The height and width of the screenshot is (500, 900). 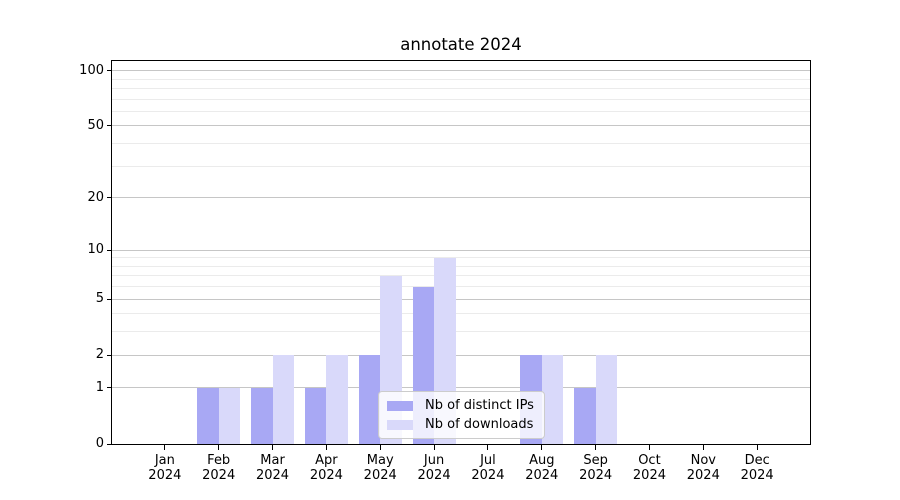 What do you see at coordinates (91, 70) in the screenshot?
I see `y-tick-label: 100` at bounding box center [91, 70].